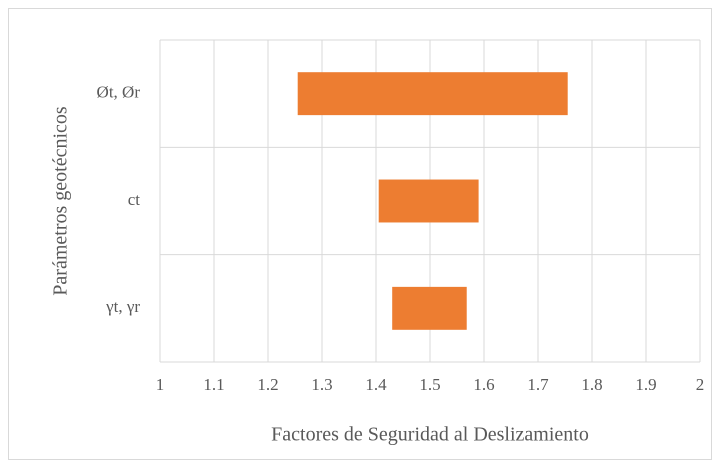 The height and width of the screenshot is (468, 720). I want to click on x-tick-label: 1.8, so click(591, 384).